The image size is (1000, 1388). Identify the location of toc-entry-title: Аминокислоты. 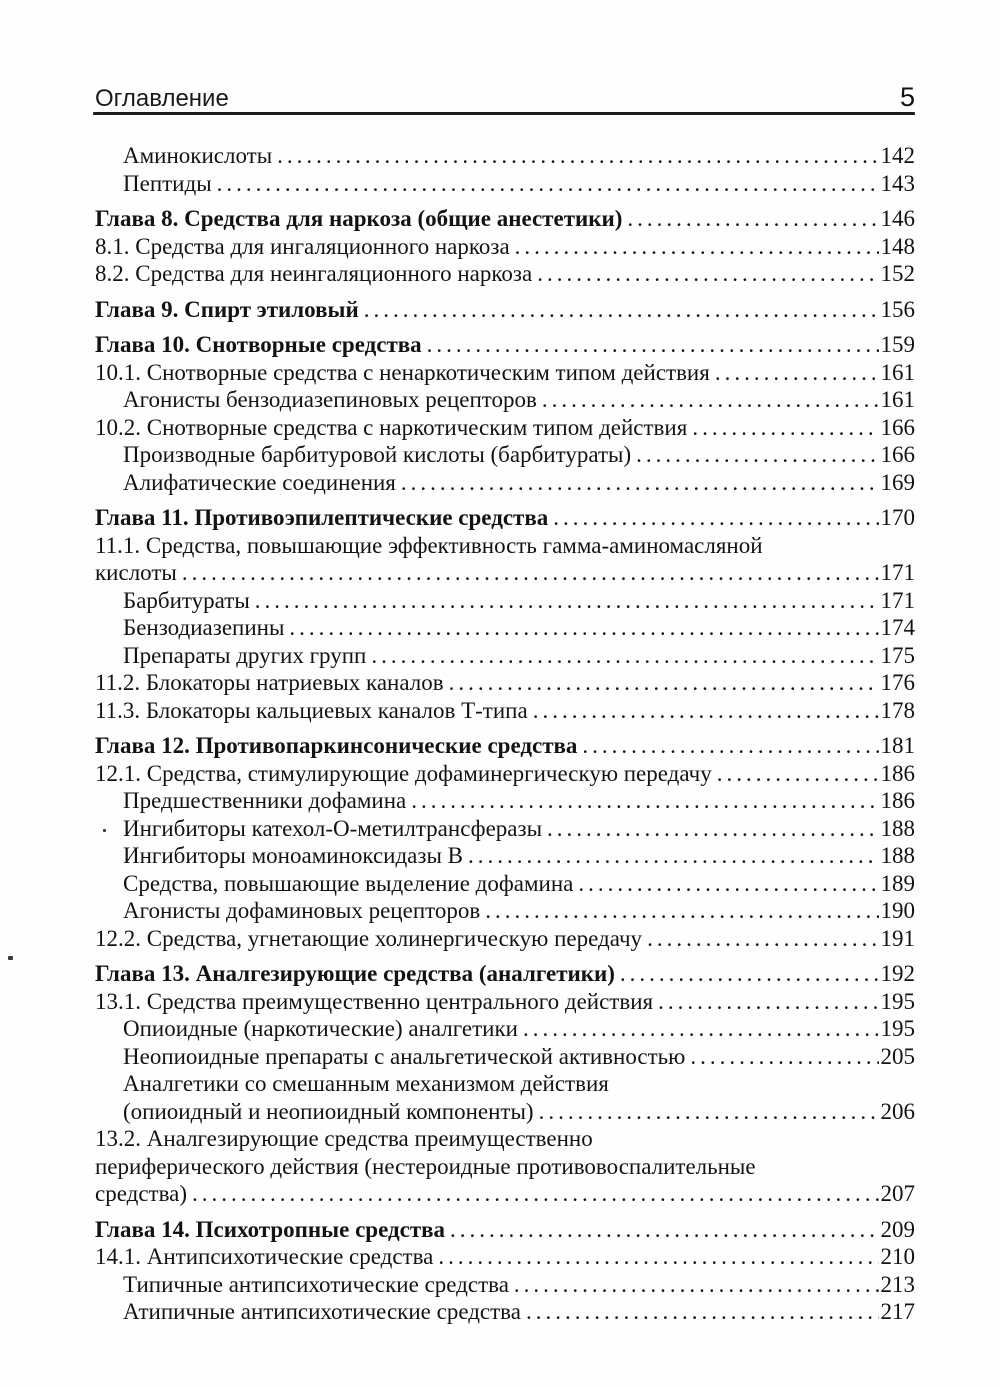
(198, 155).